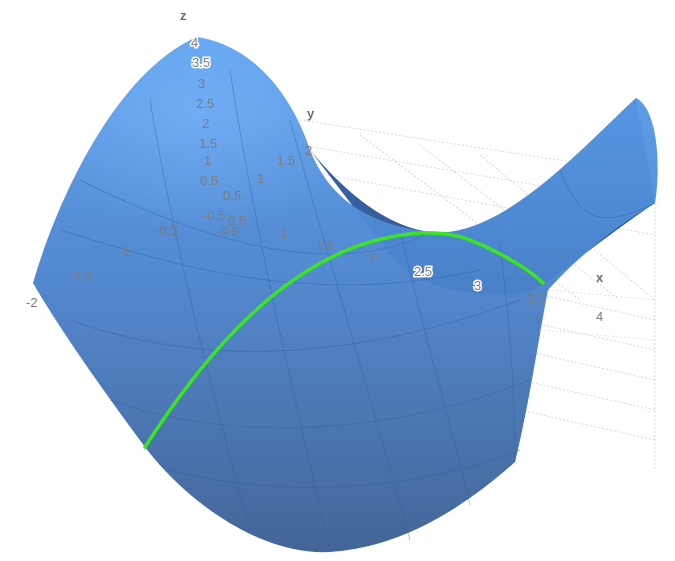 The image size is (675, 561). Describe the element at coordinates (227, 231) in the screenshot. I see `x-tick-neg-0-5: -0.5` at that location.